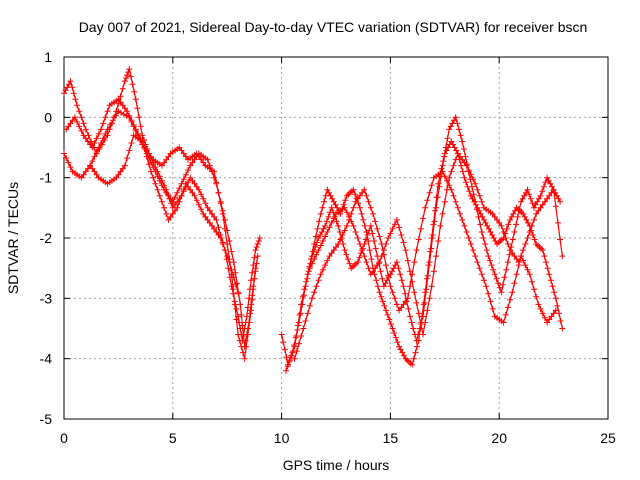  Describe the element at coordinates (164, 214) in the screenshot. I see `series-arc-c` at that location.